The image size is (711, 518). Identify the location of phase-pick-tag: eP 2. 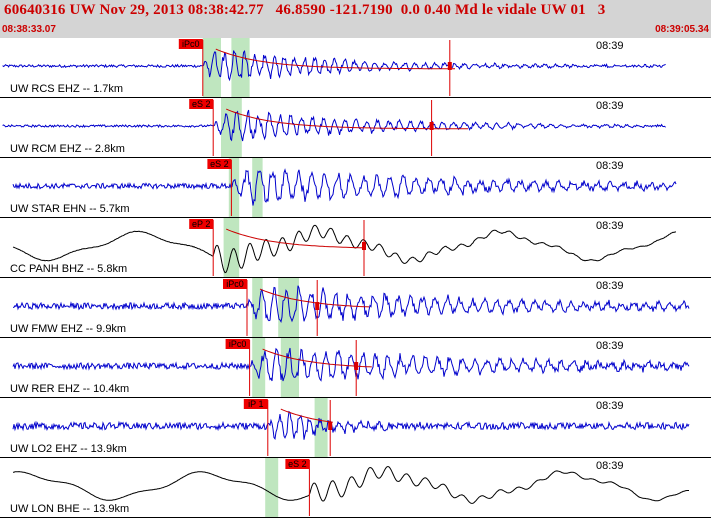
(201, 224).